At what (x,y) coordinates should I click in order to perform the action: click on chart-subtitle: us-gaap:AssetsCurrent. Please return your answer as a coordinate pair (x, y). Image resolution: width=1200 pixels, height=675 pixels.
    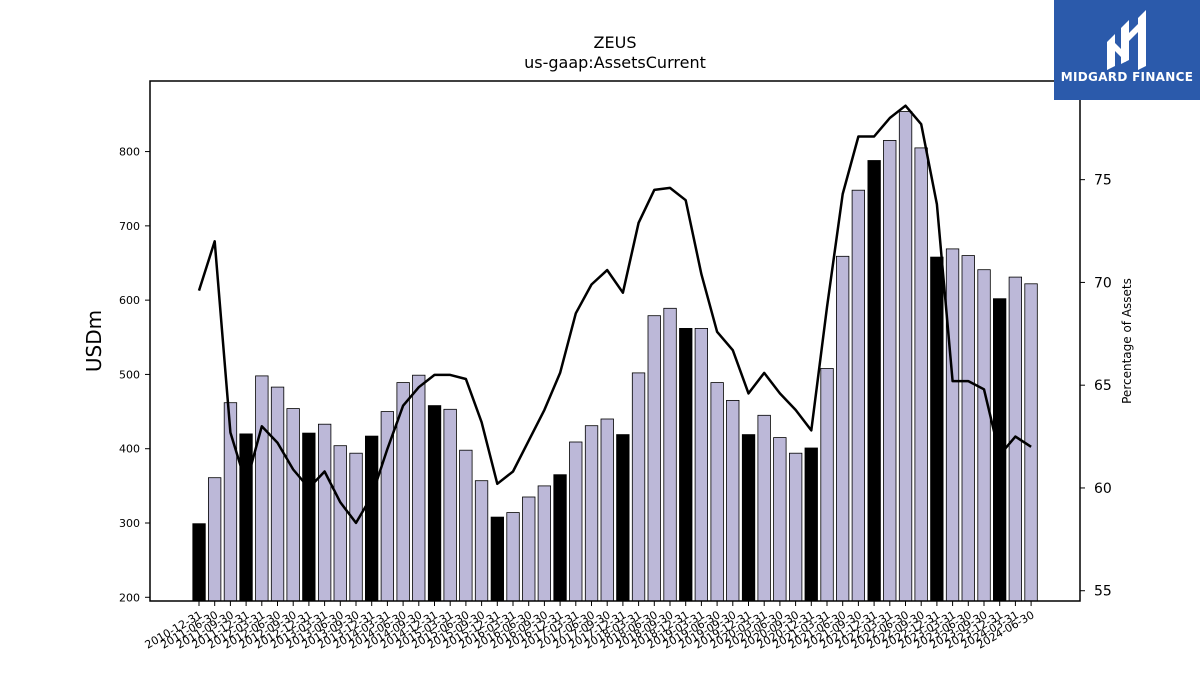
    Looking at the image, I should click on (615, 62).